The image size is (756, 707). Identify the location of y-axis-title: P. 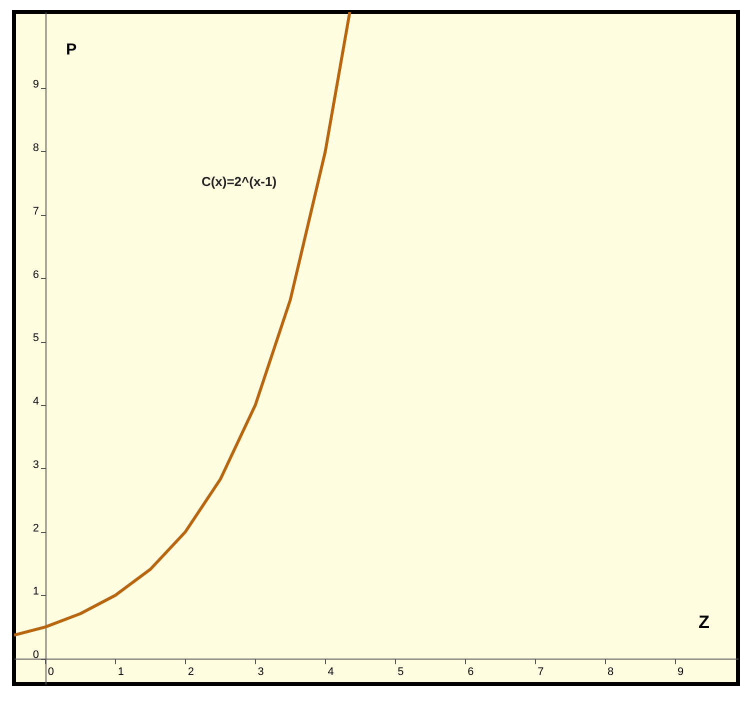
(71, 50).